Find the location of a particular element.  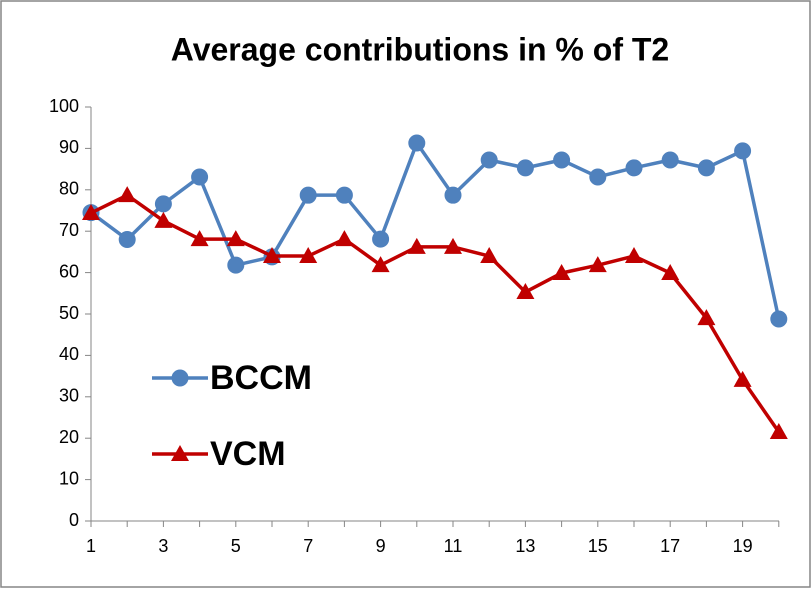

x-tick-label: 7 is located at coordinates (308, 546).